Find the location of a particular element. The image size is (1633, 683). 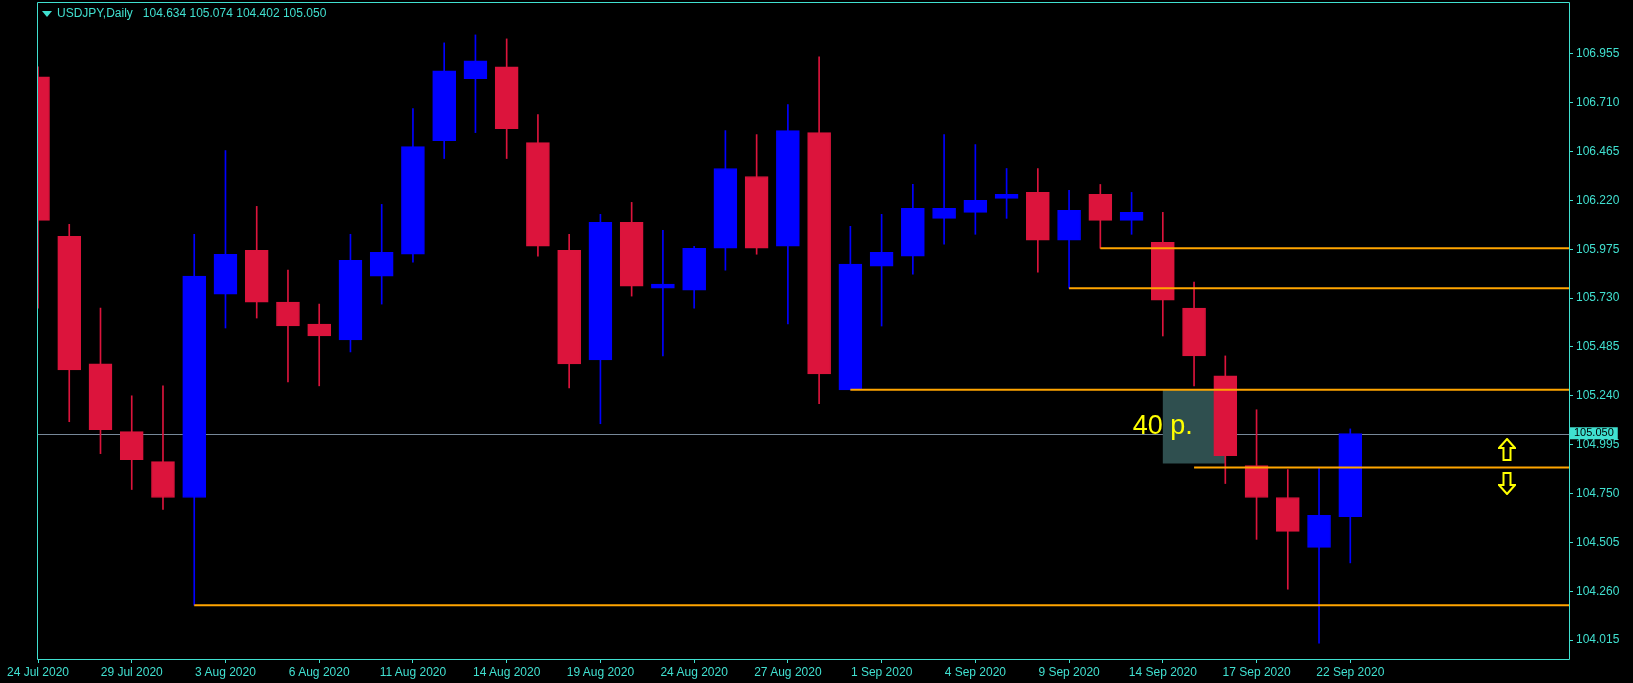

y-tick-label: 106.710 is located at coordinates (1598, 102).